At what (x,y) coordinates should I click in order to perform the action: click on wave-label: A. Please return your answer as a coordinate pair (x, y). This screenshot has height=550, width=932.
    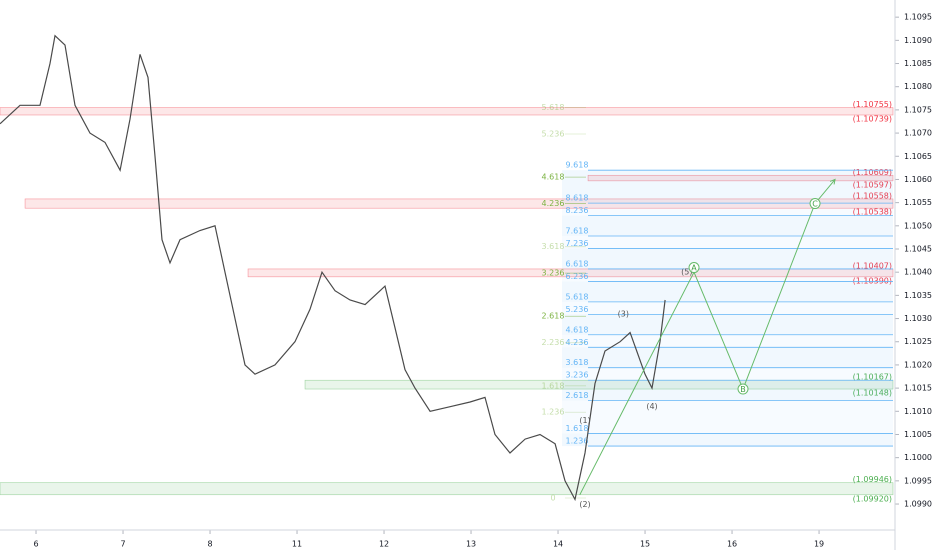
    Looking at the image, I should click on (694, 268).